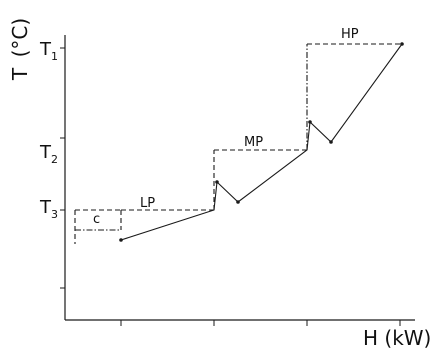 The height and width of the screenshot is (356, 431). Describe the element at coordinates (253, 142) in the screenshot. I see `label-mp: MP` at that location.